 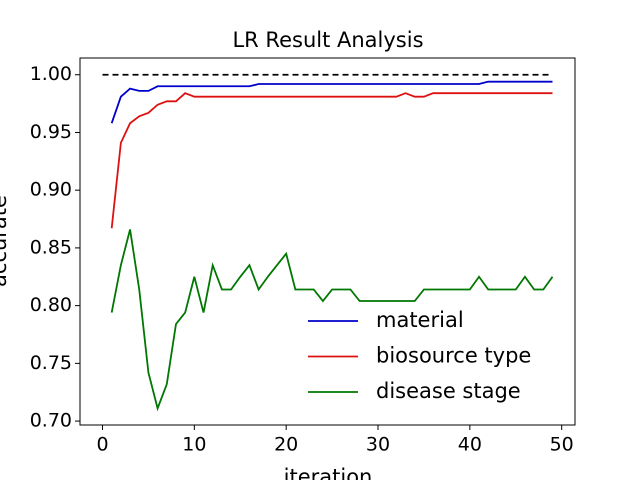 What do you see at coordinates (5, 241) in the screenshot?
I see `y-axis-label: accurate` at bounding box center [5, 241].